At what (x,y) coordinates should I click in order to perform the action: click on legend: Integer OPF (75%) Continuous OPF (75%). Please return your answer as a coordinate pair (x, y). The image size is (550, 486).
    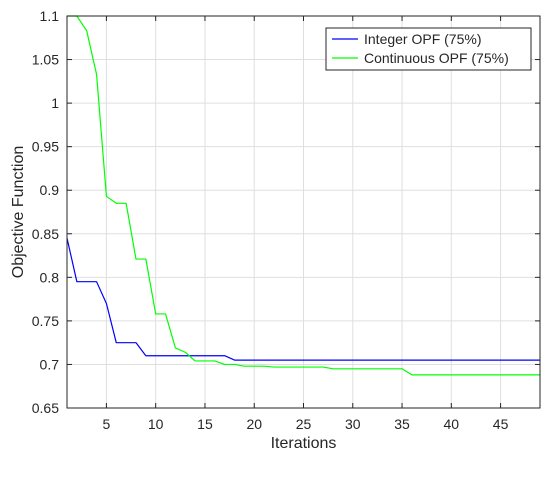
    Looking at the image, I should click on (428, 49).